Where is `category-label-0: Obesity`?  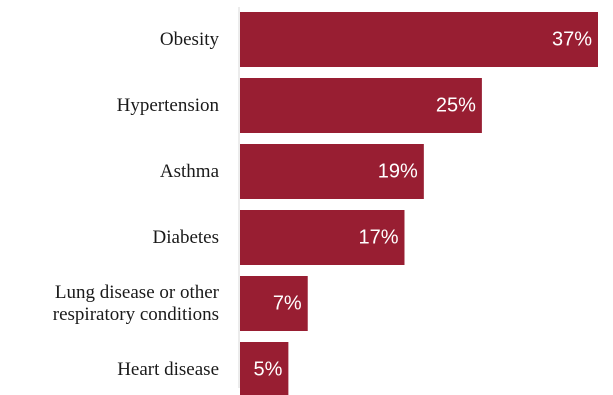 category-label-0: Obesity is located at coordinates (190, 39).